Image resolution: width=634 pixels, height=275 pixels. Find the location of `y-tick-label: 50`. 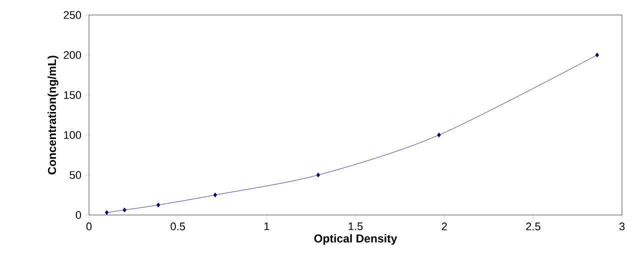

y-tick-label: 50 is located at coordinates (76, 175).